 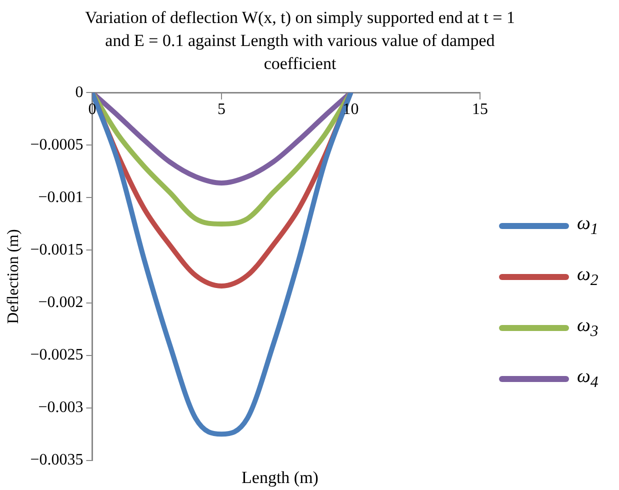 What do you see at coordinates (280, 478) in the screenshot?
I see `x-axis-title: Length (m)` at bounding box center [280, 478].